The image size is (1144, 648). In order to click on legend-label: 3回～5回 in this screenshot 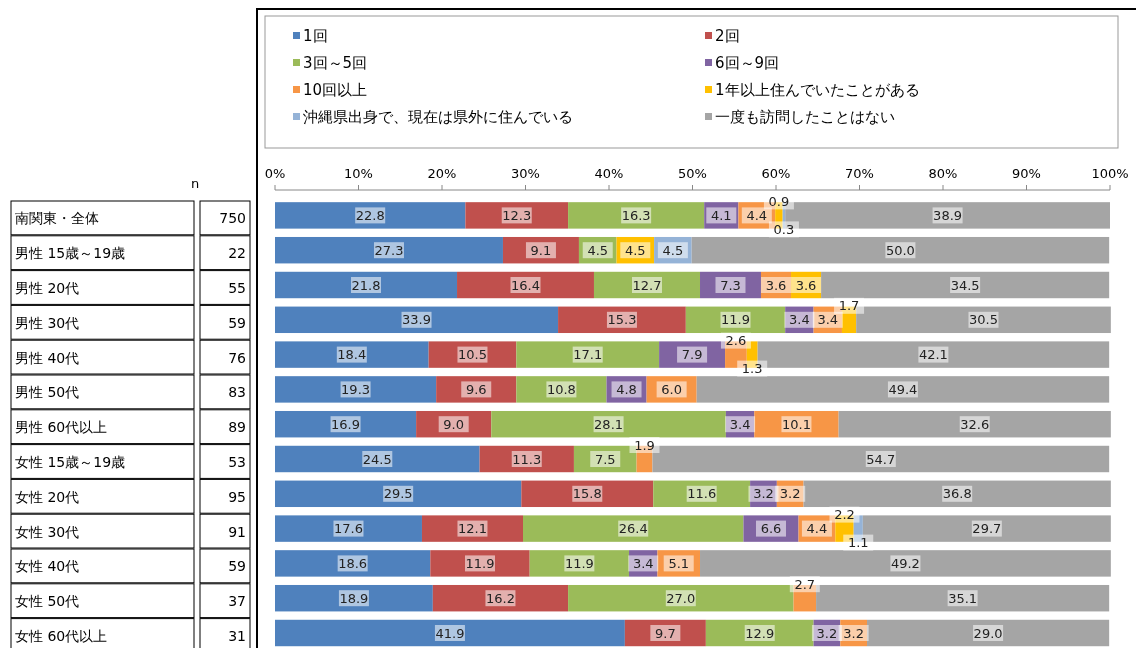, I will do `click(335, 63)`.